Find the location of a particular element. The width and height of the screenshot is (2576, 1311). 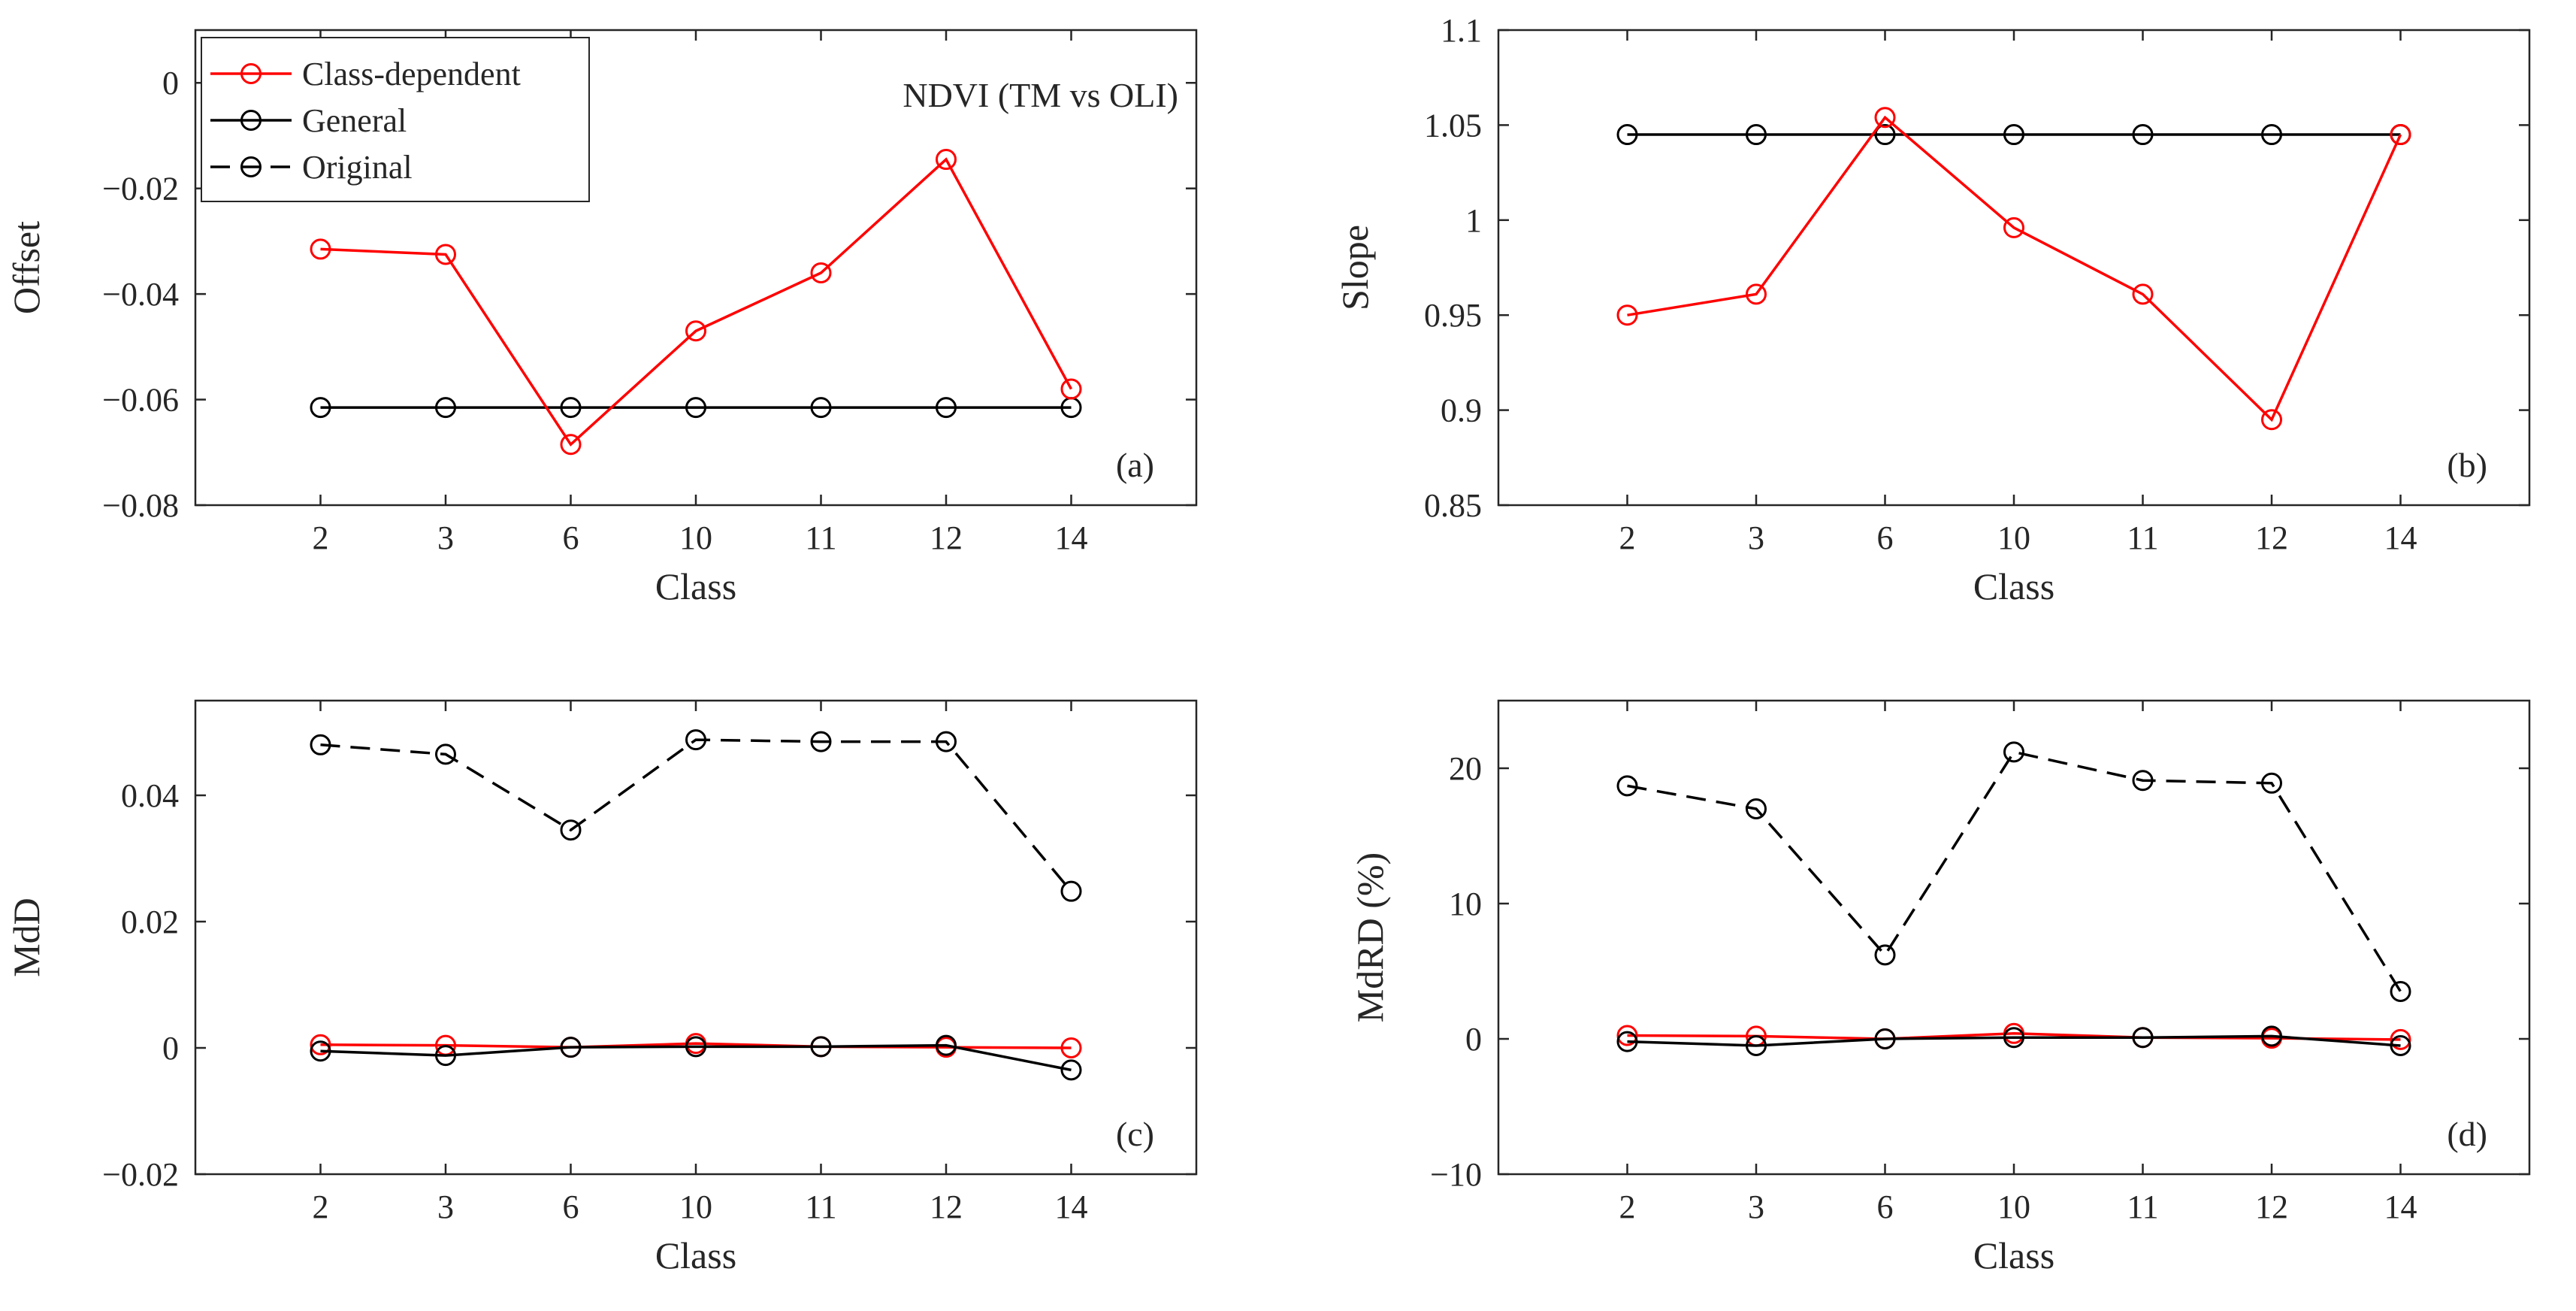

legend-label: Class-dependent is located at coordinates (411, 74).